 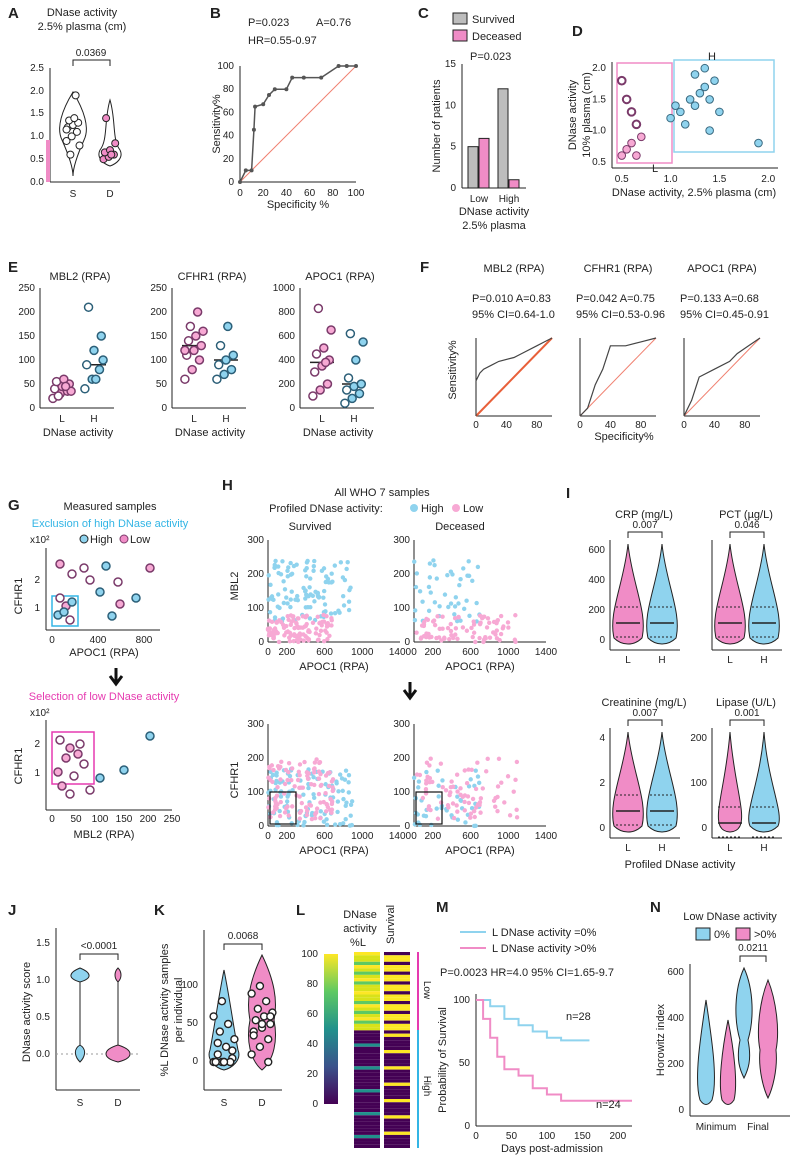 I want to click on panel-d-box-h-label: H, so click(x=712, y=57).